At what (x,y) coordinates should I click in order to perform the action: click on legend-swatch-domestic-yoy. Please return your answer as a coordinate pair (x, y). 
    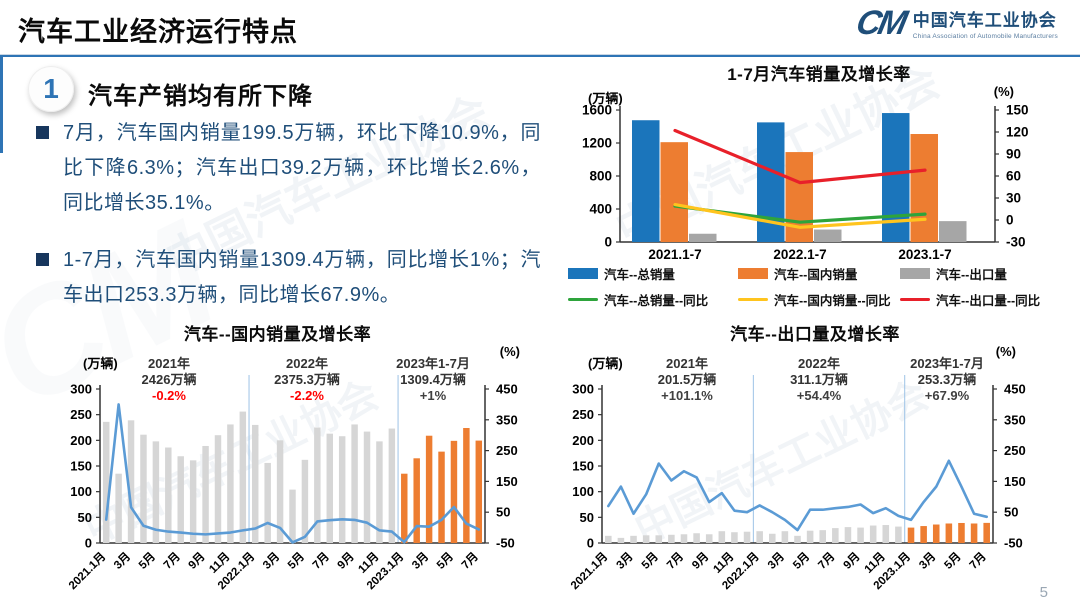
    Looking at the image, I should click on (753, 299).